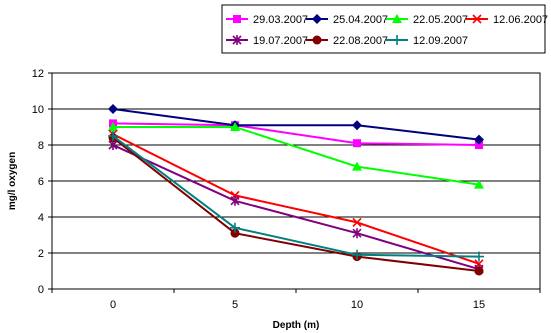 This screenshot has width=551, height=333. I want to click on series-line, so click(296, 156).